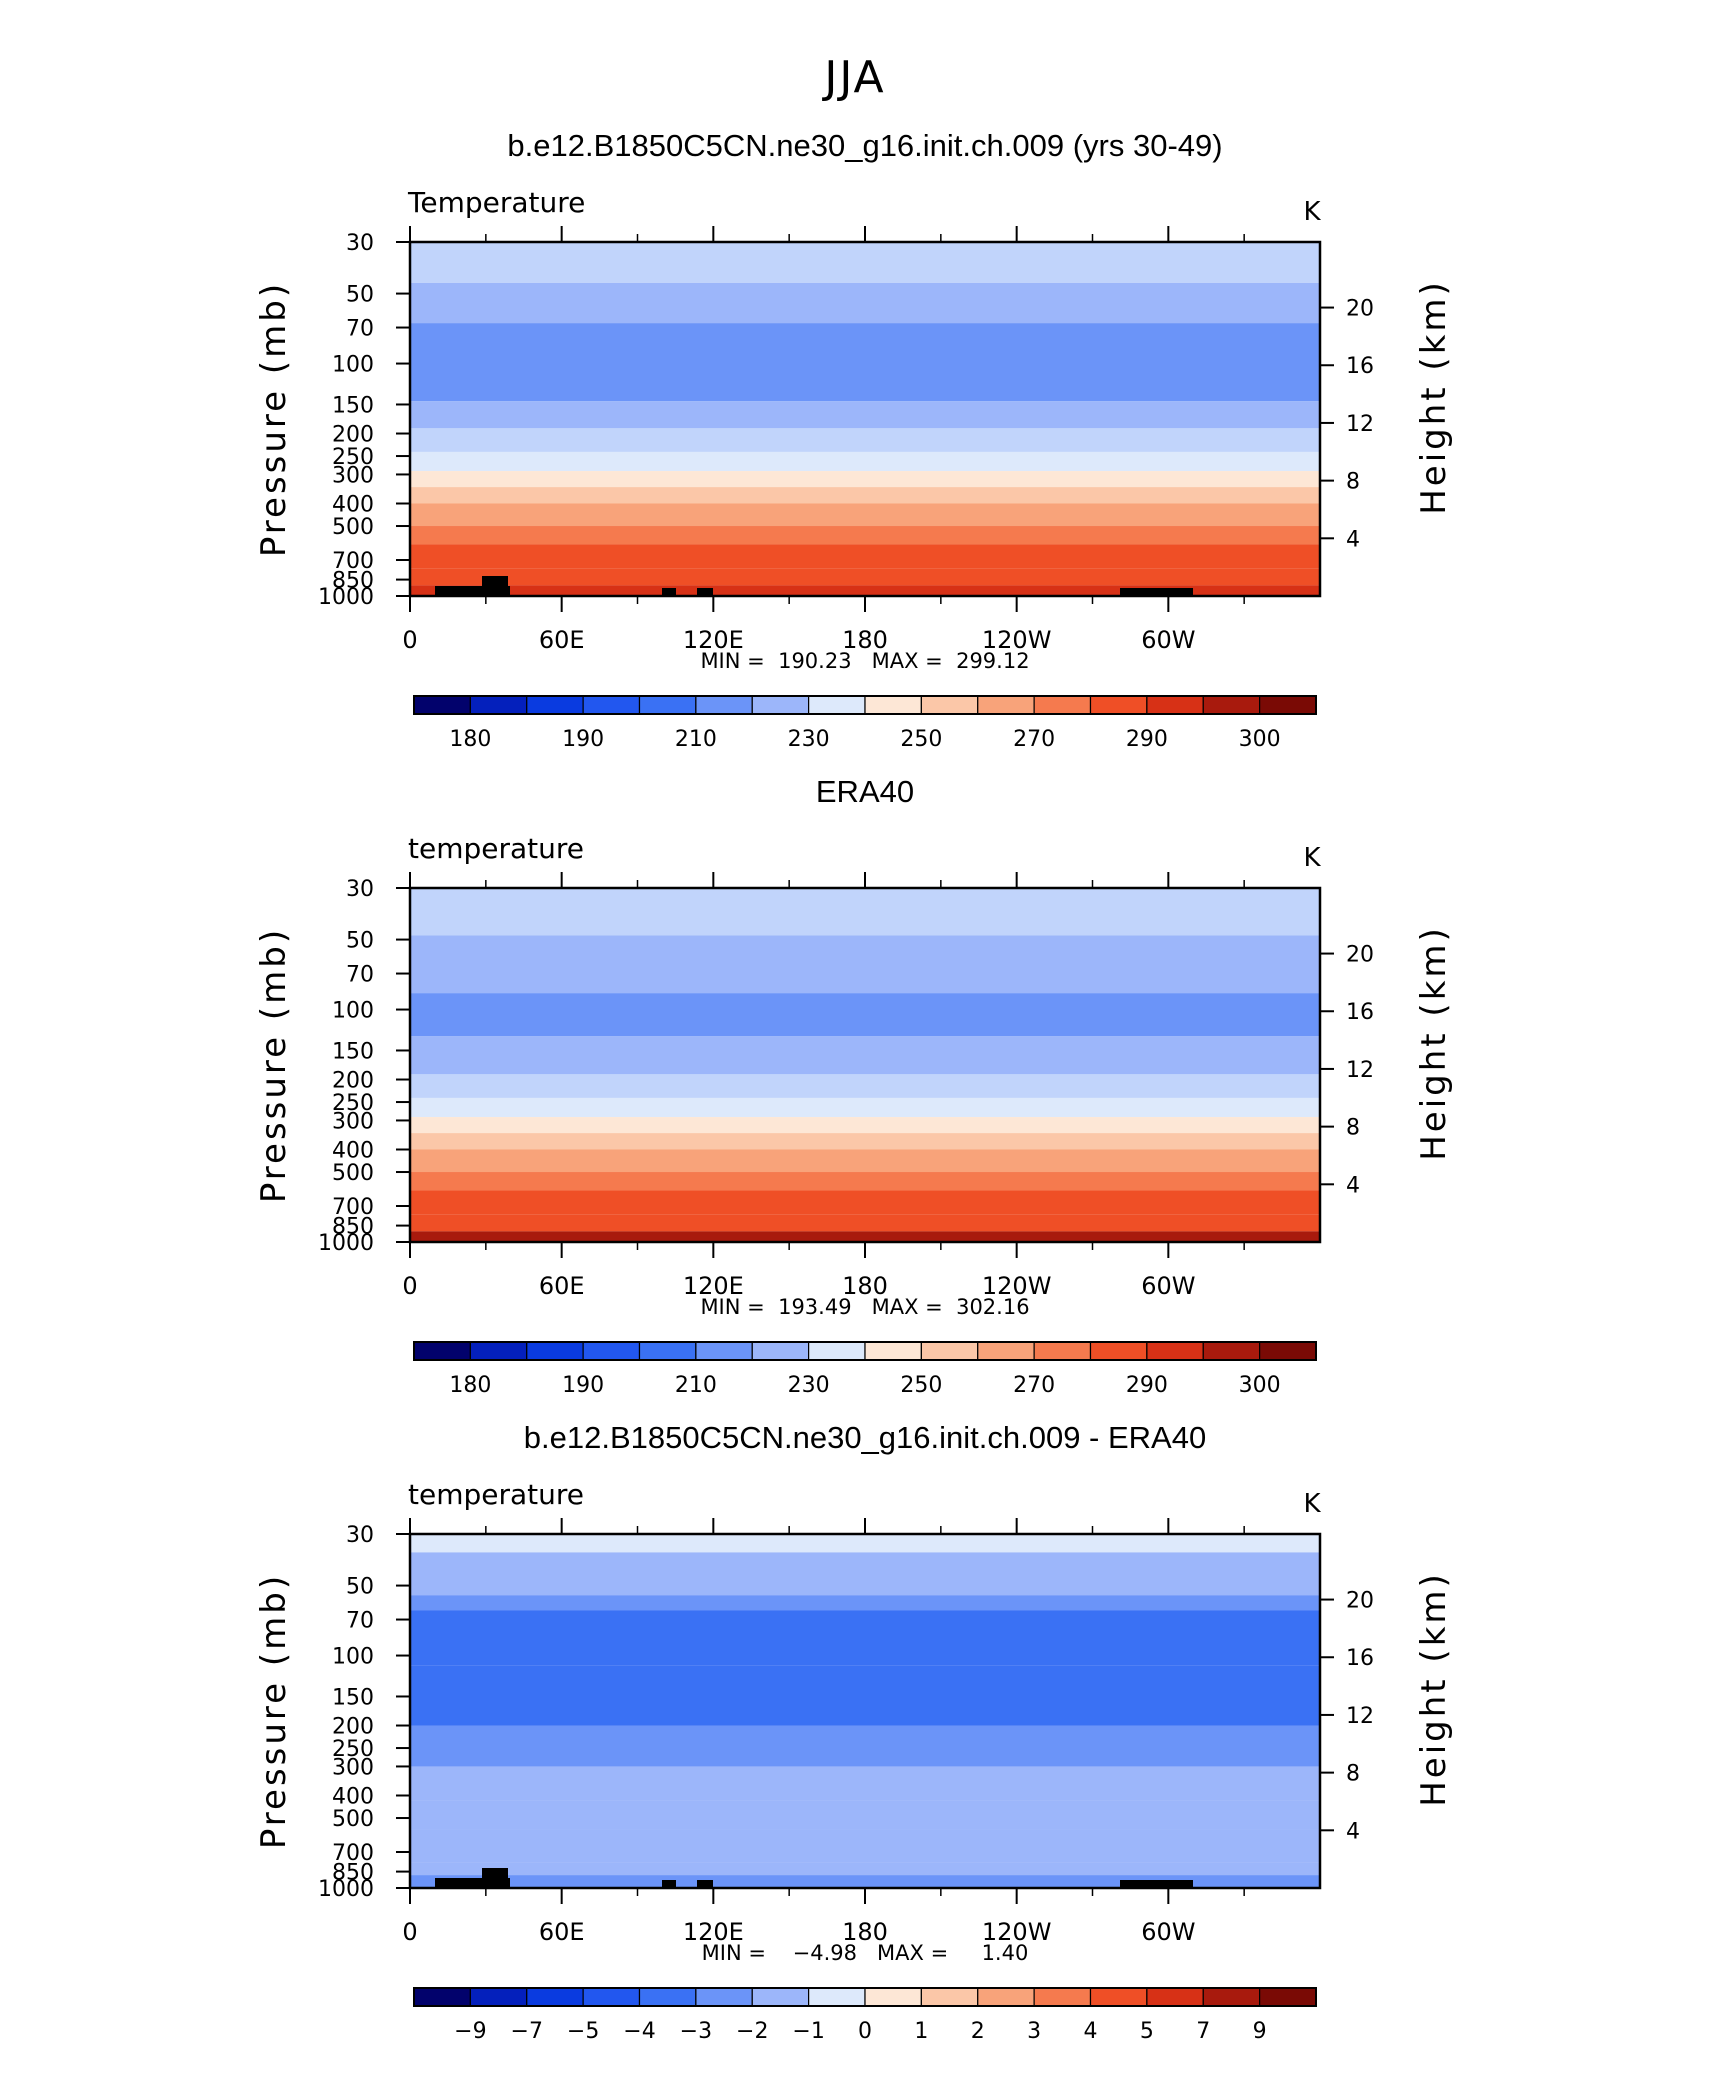  What do you see at coordinates (353, 561) in the screenshot?
I see `y-tick-label: 700` at bounding box center [353, 561].